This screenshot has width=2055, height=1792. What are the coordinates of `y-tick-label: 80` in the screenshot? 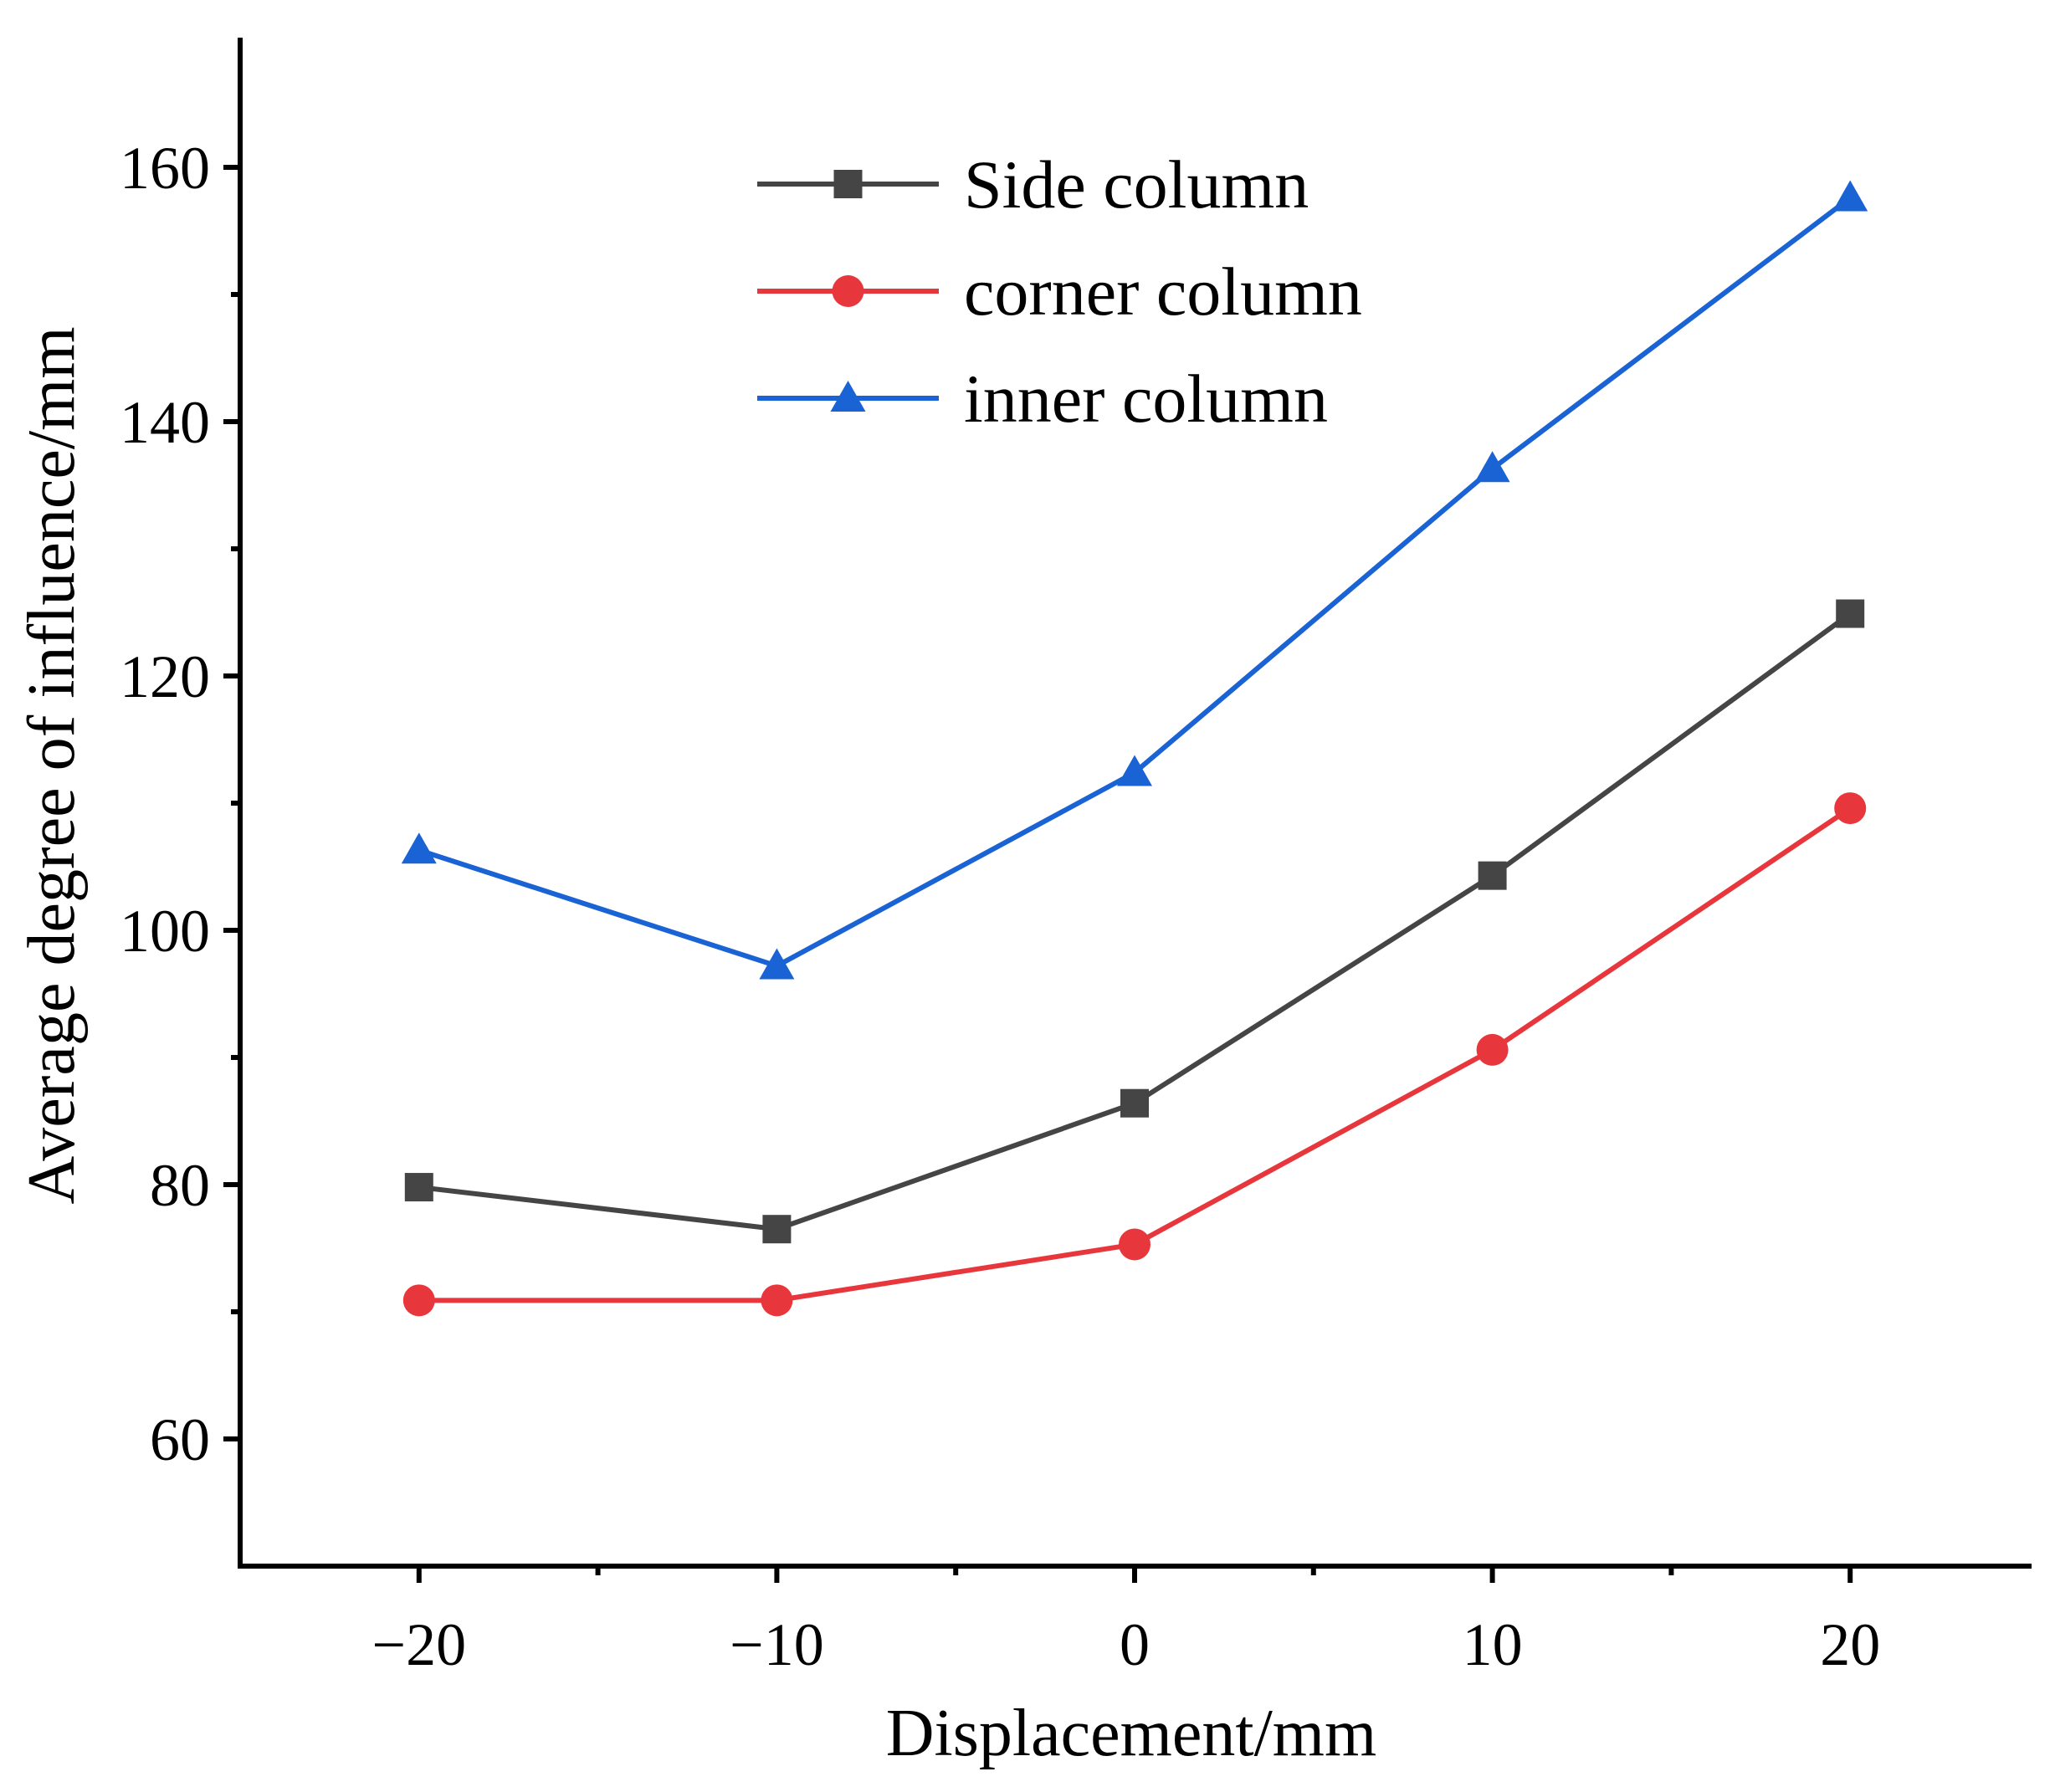 It's located at (180, 1185).